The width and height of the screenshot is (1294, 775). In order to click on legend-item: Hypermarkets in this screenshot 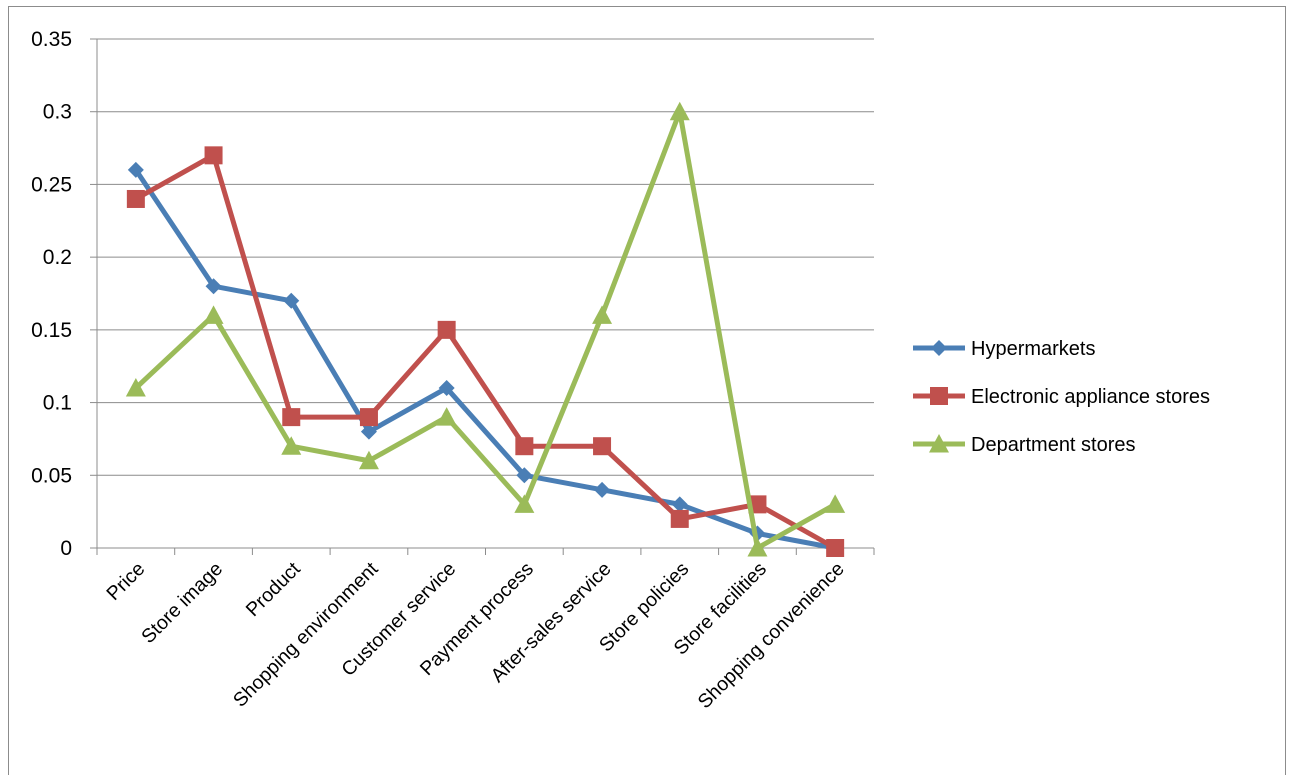, I will do `click(1004, 349)`.